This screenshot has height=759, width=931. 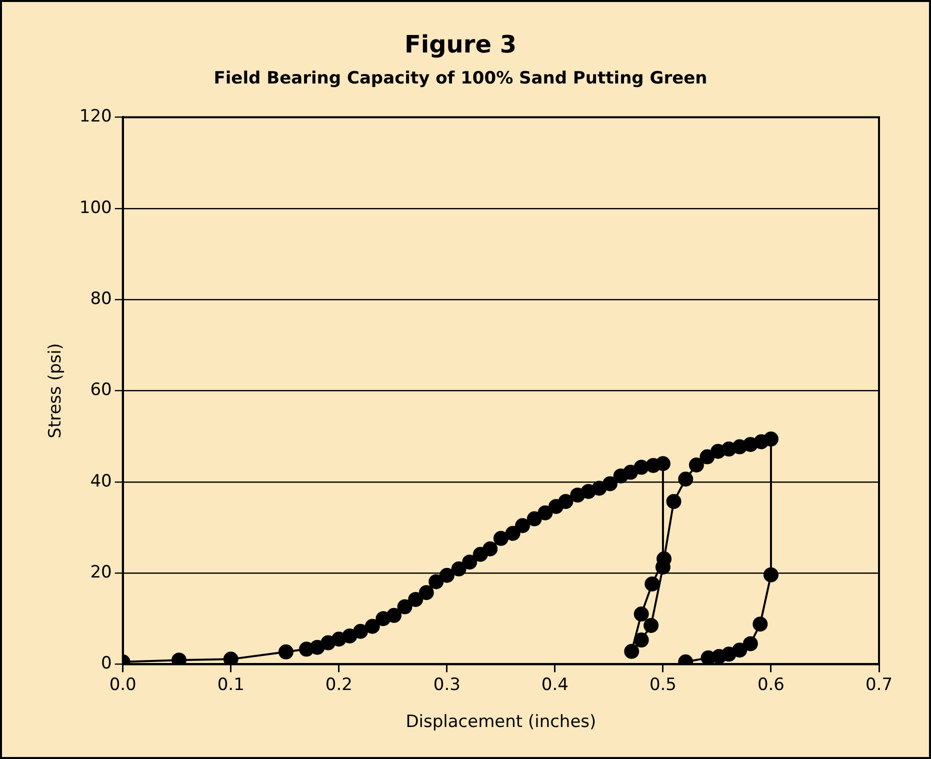 What do you see at coordinates (101, 481) in the screenshot?
I see `y-tick-label: 40` at bounding box center [101, 481].